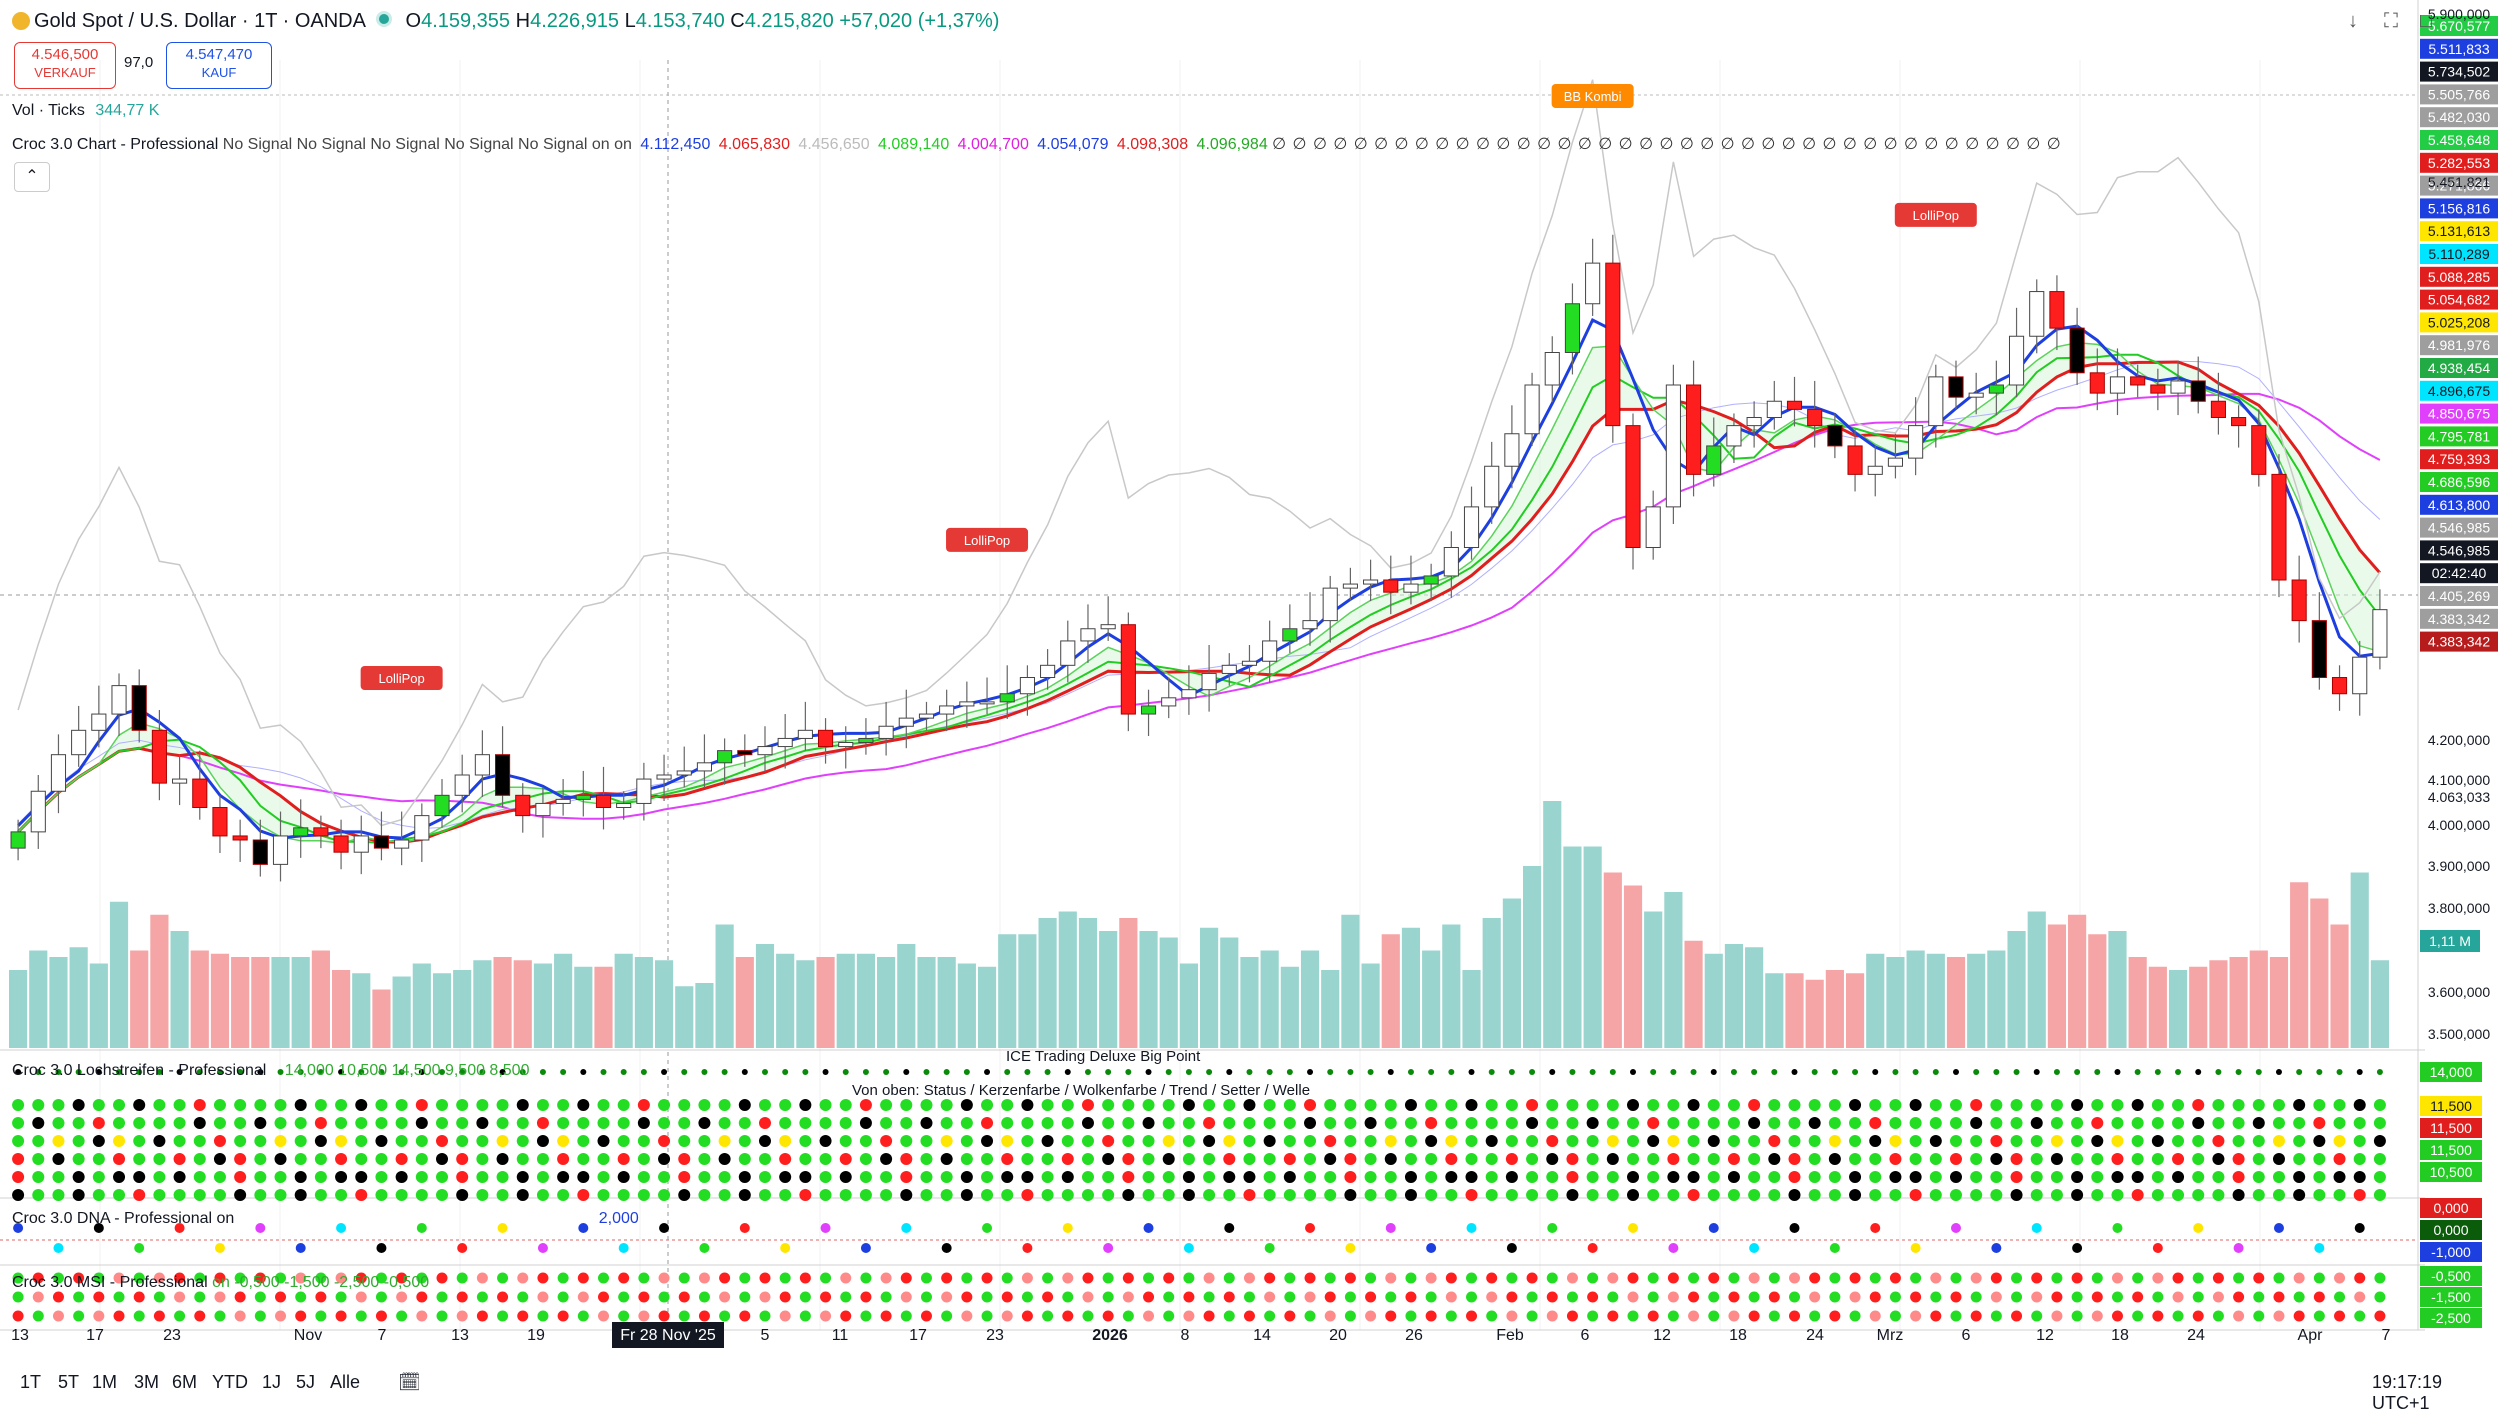  I want to click on calendar-icon: 🗓, so click(409, 1382).